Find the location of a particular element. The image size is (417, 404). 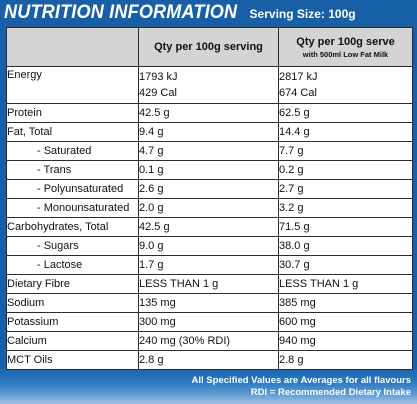

value-with-milk: 940 mg is located at coordinates (345, 341).